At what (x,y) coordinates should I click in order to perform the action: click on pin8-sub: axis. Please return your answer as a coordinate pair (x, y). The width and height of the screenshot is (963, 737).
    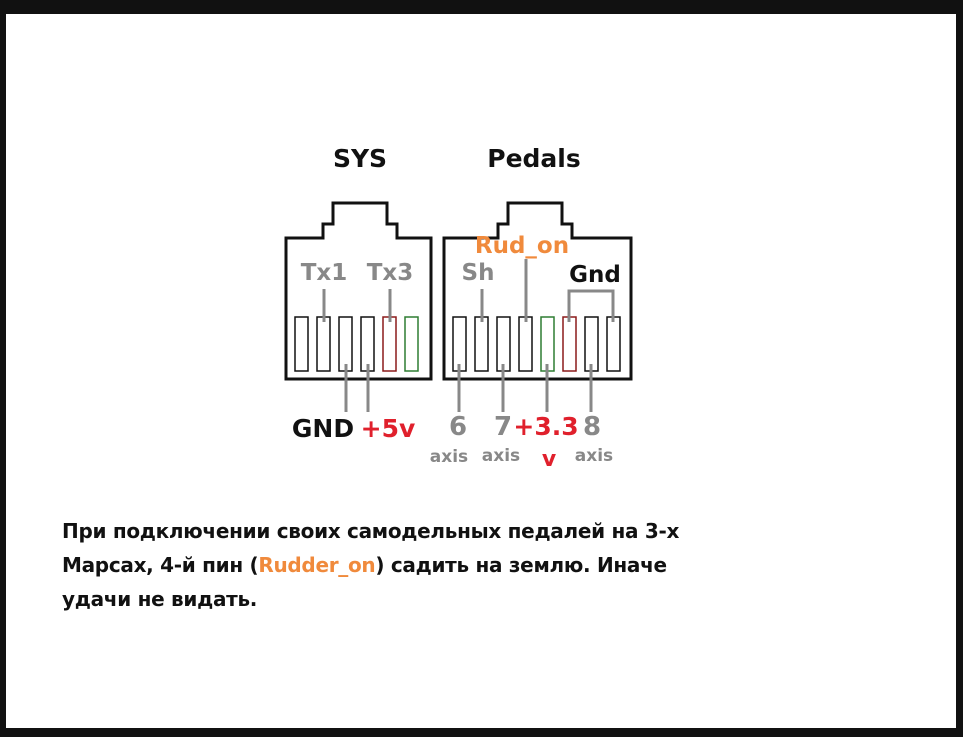
    Looking at the image, I should click on (594, 456).